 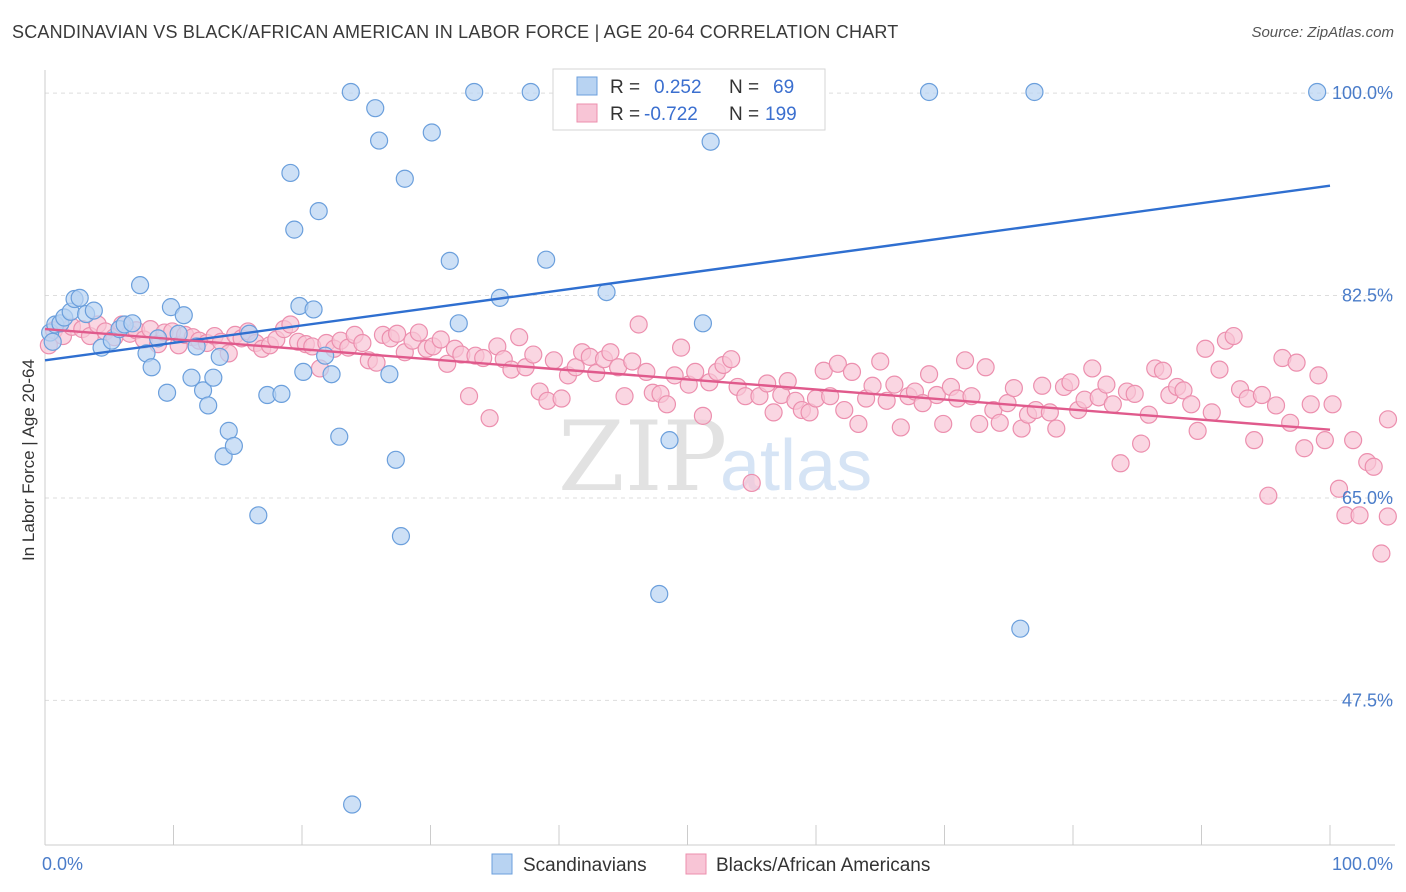 I want to click on y-tick-labels: 47.5% 65.0% 82.5% 100.0%, so click(x=1362, y=396).